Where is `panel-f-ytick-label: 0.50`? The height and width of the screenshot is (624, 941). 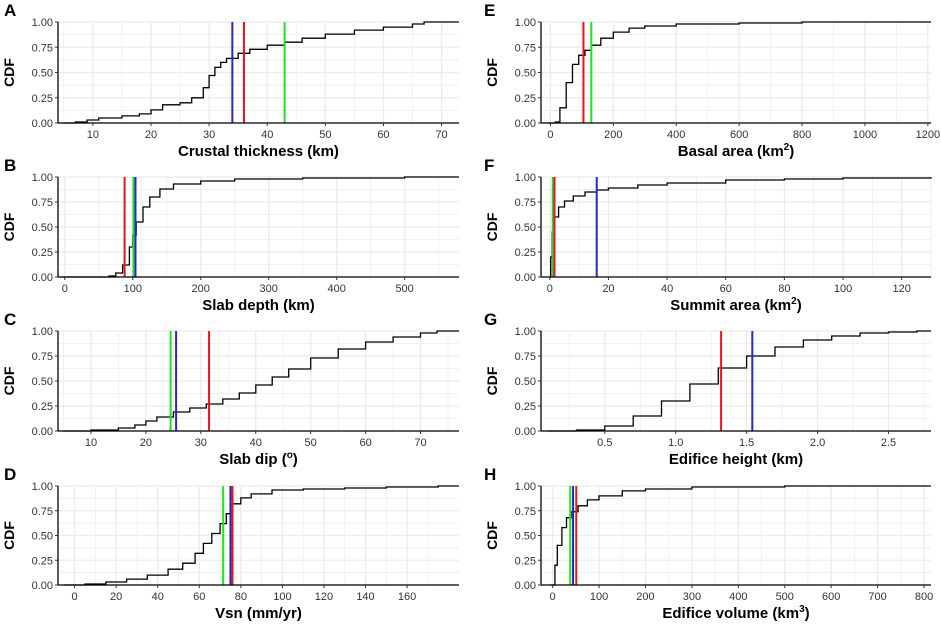
panel-f-ytick-label: 0.50 is located at coordinates (525, 228).